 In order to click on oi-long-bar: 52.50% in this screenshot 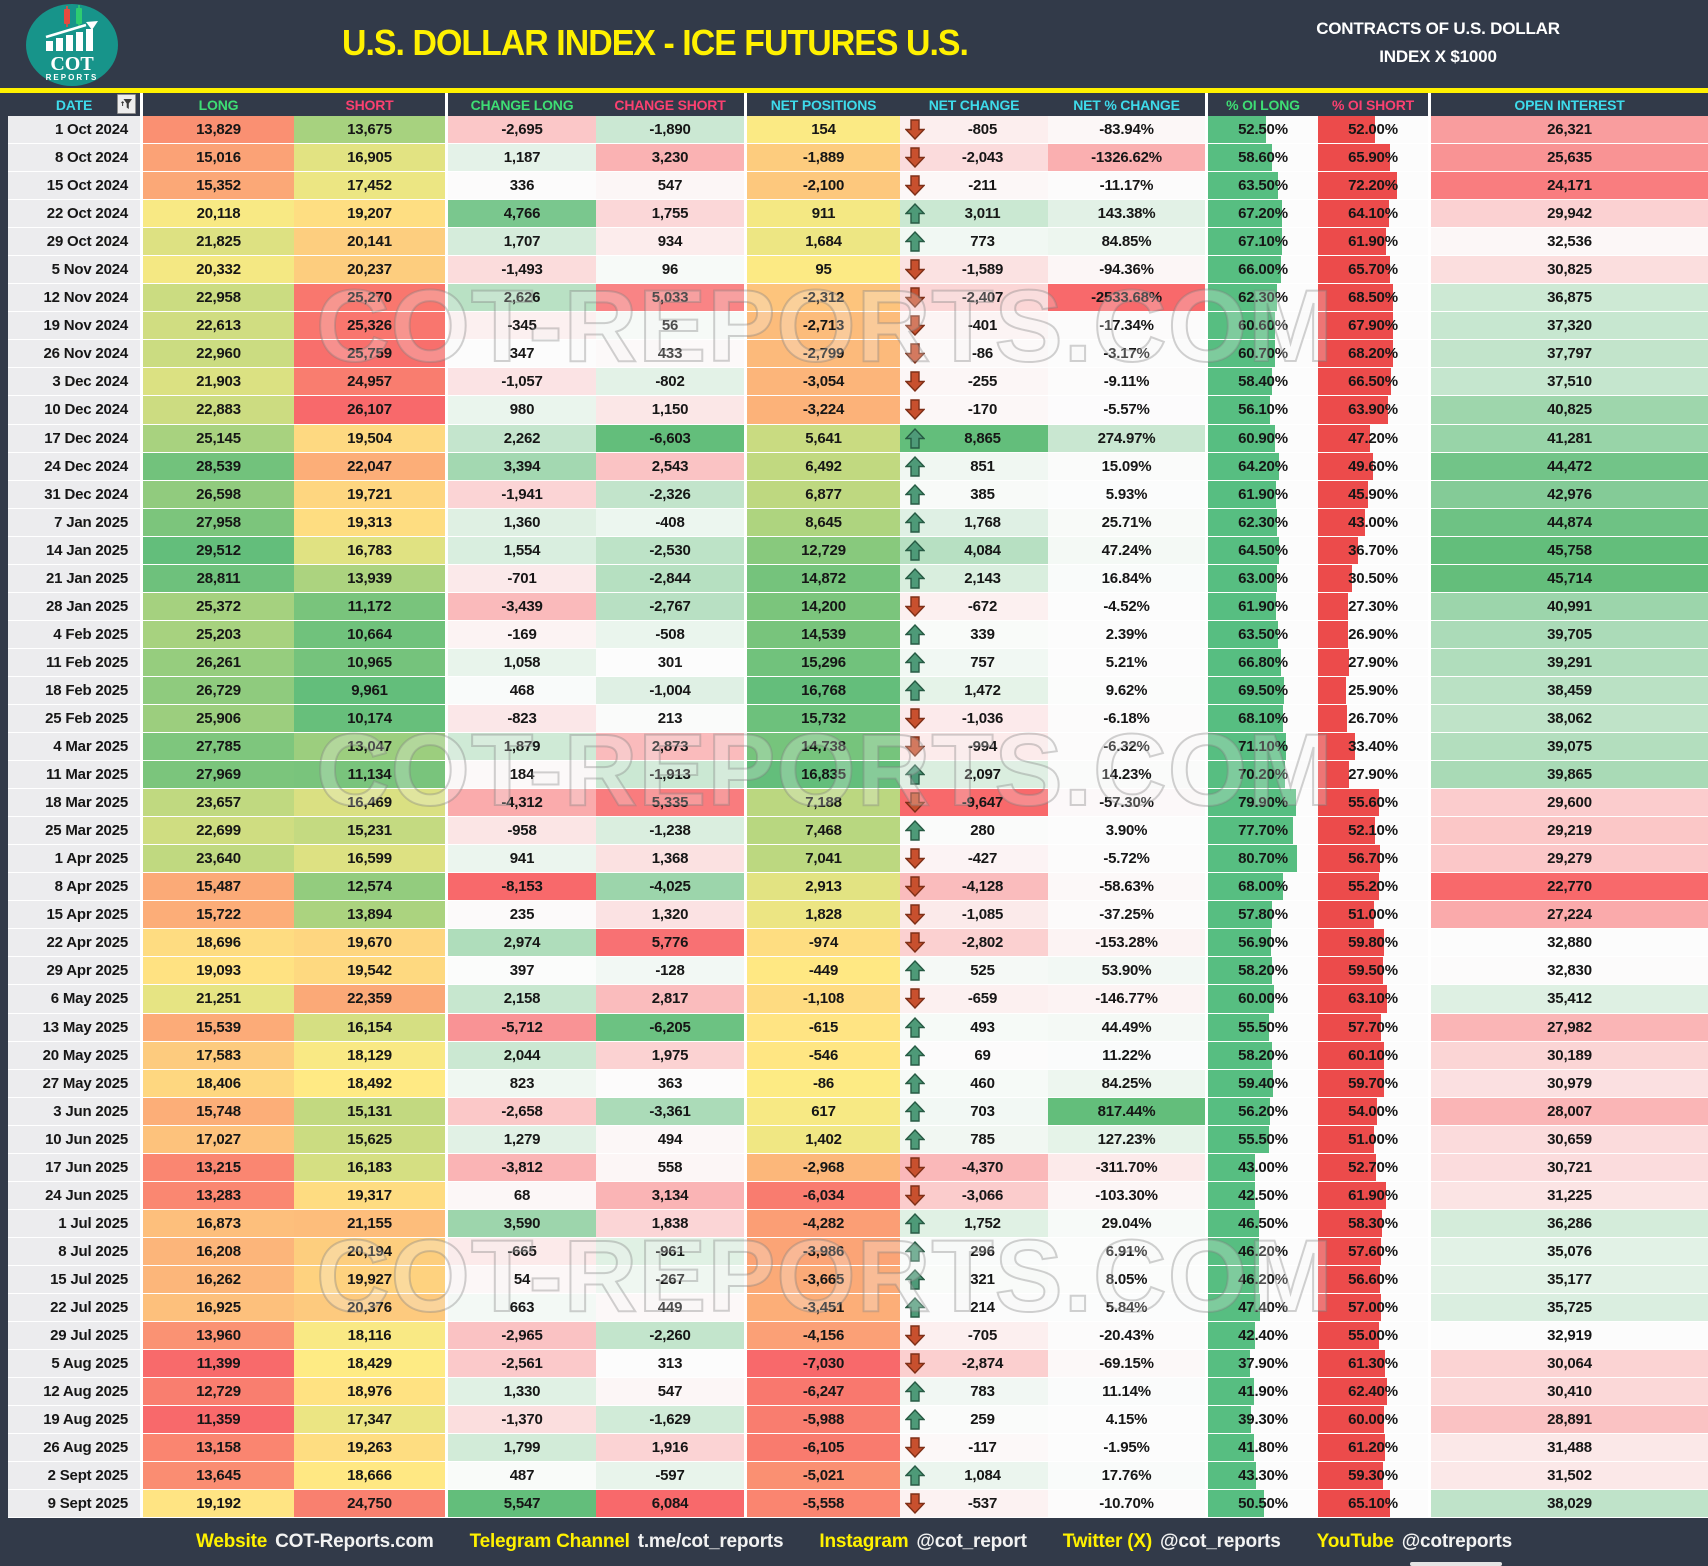, I will do `click(1263, 130)`.